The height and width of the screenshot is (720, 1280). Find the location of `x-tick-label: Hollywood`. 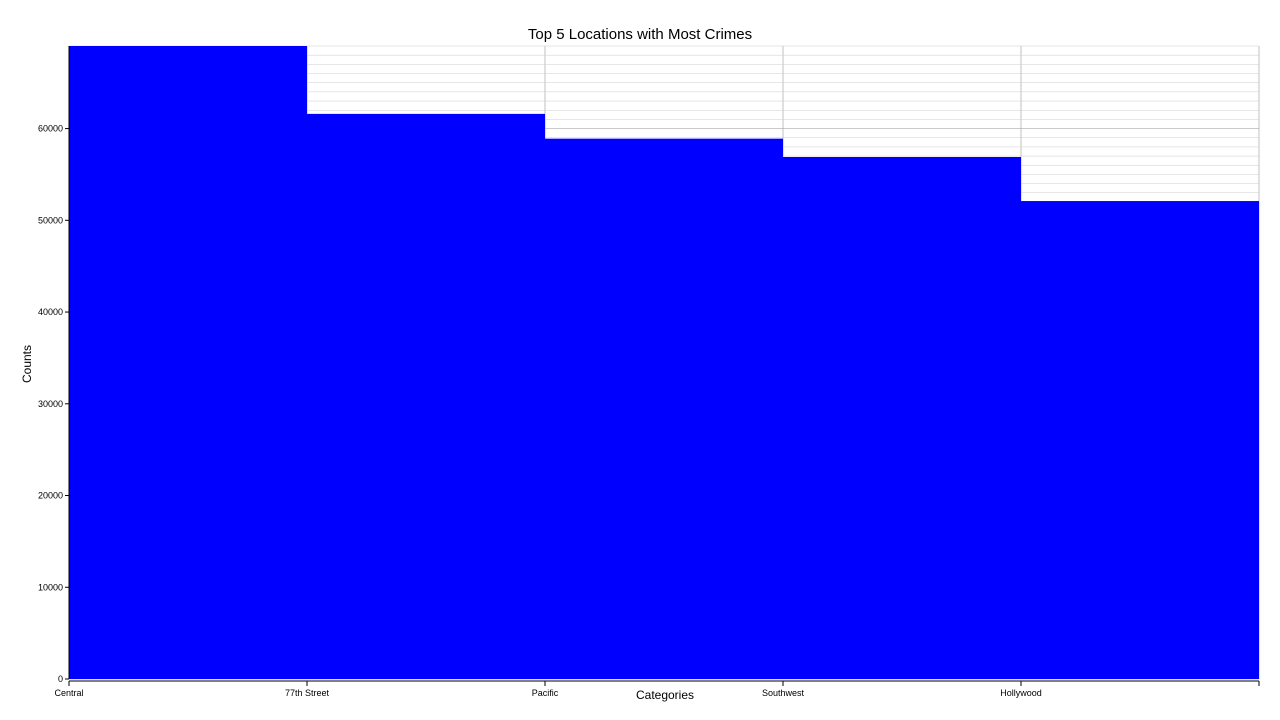

x-tick-label: Hollywood is located at coordinates (1021, 693).